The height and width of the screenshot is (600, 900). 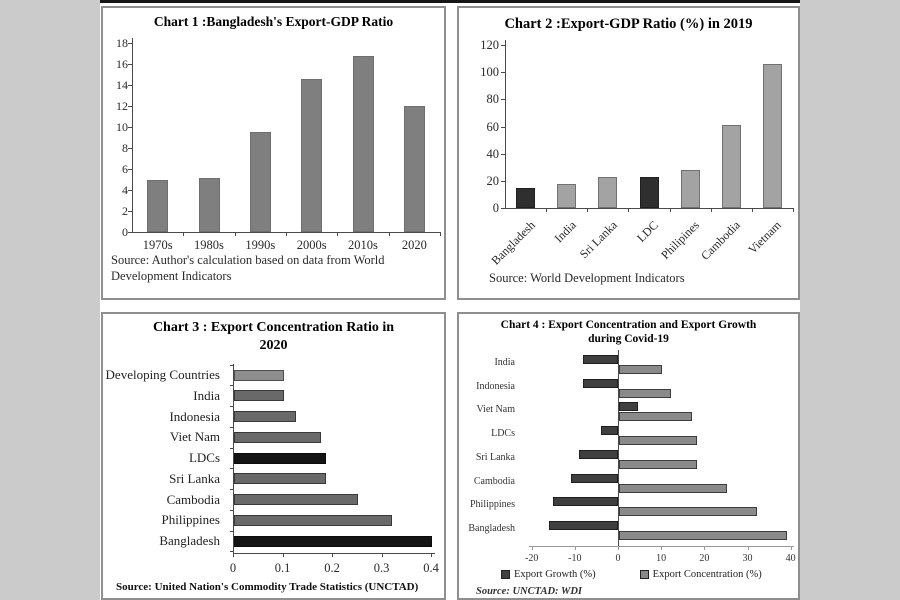 I want to click on y-tick-label: 12, so click(x=122, y=106).